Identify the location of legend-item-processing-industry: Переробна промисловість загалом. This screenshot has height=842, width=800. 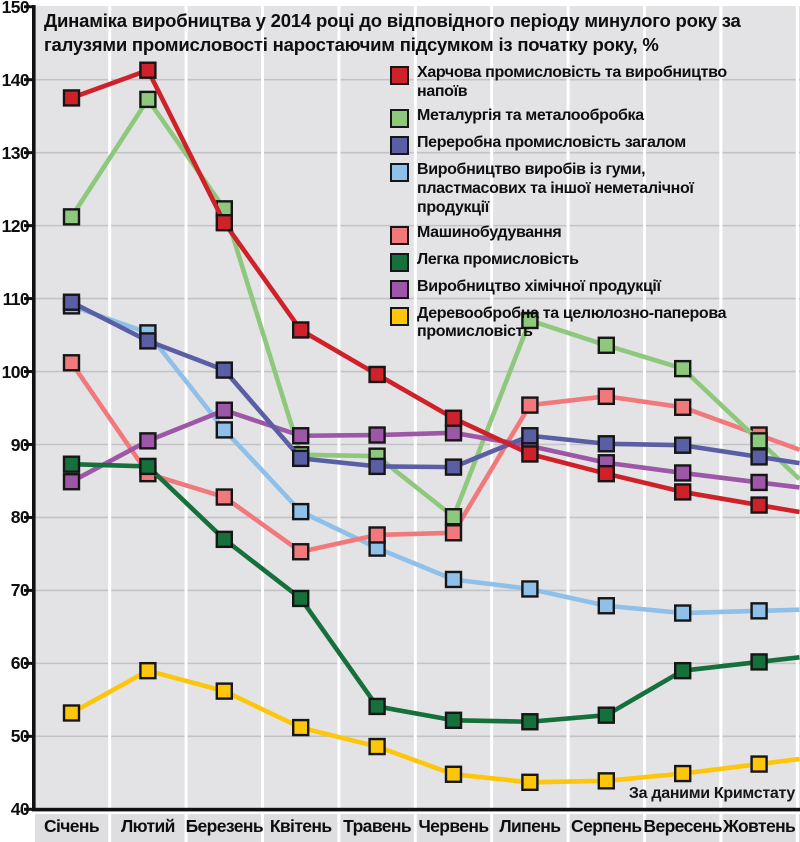
(565, 145).